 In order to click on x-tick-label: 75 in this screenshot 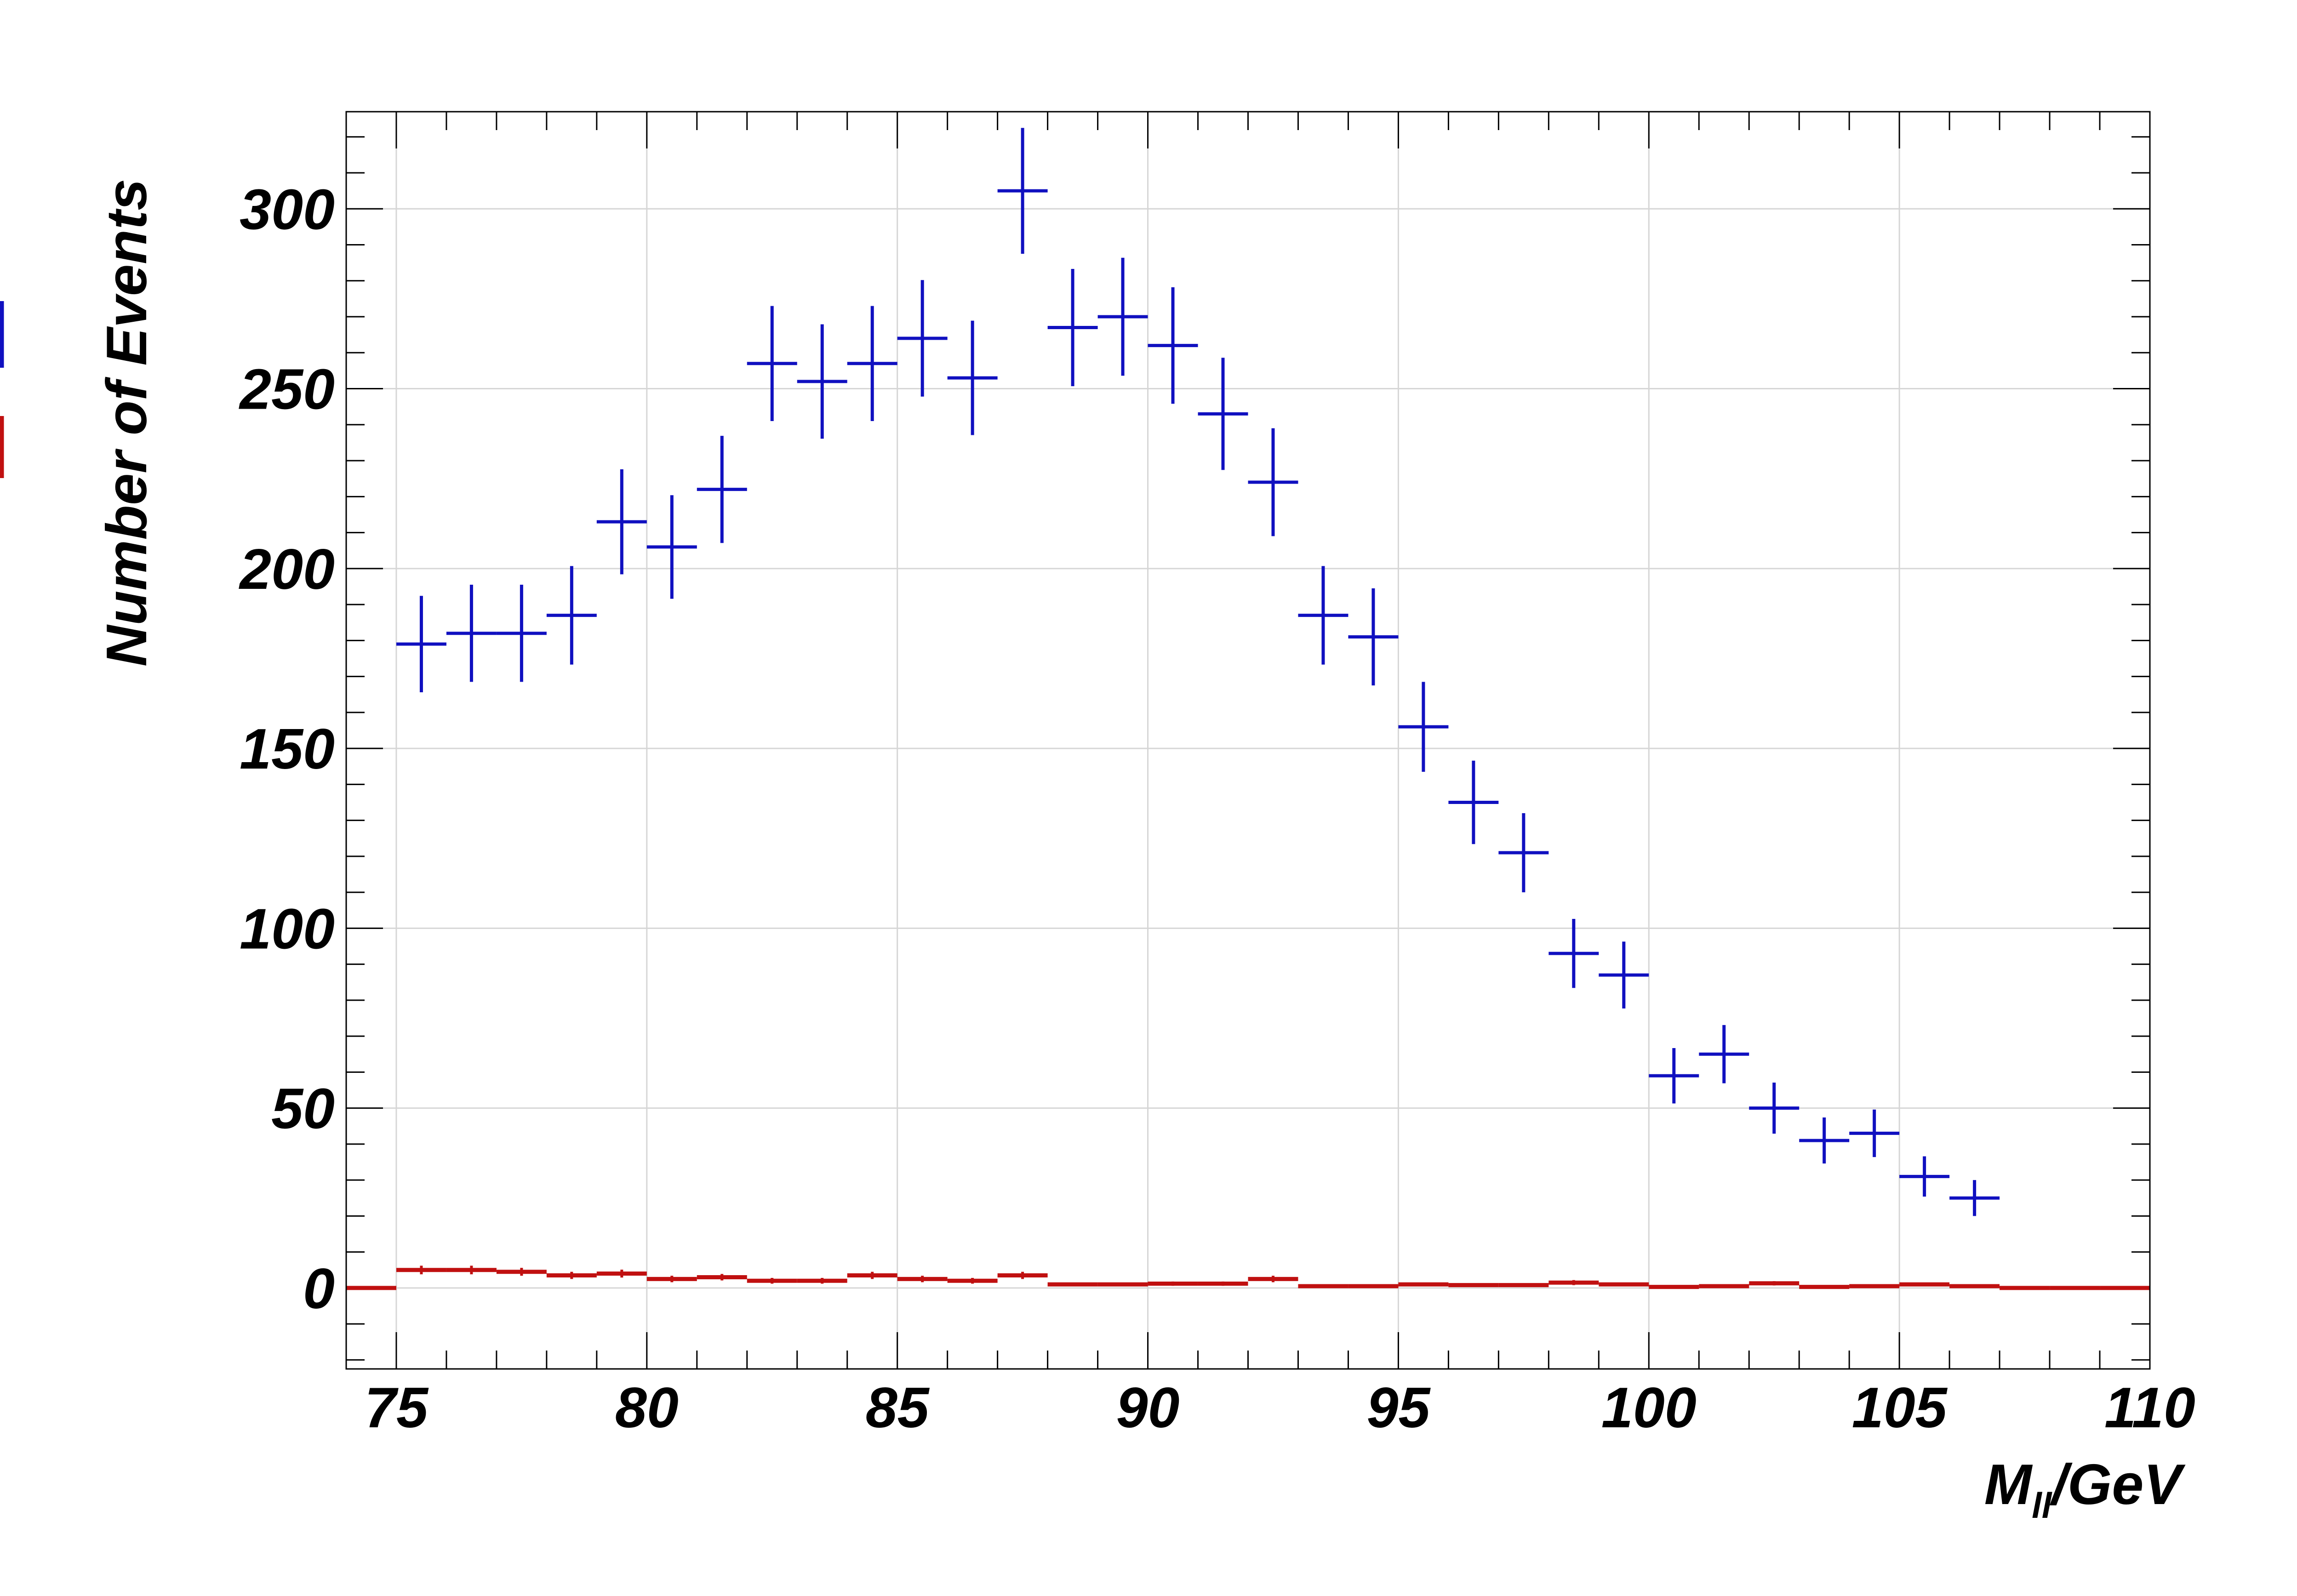, I will do `click(397, 1408)`.